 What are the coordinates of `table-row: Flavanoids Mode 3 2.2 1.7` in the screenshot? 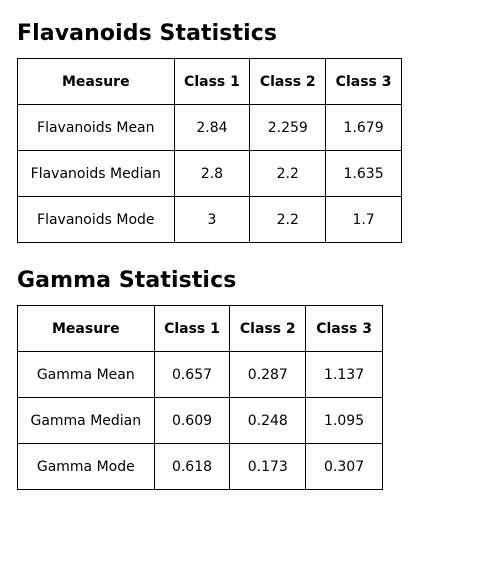 It's located at (210, 220).